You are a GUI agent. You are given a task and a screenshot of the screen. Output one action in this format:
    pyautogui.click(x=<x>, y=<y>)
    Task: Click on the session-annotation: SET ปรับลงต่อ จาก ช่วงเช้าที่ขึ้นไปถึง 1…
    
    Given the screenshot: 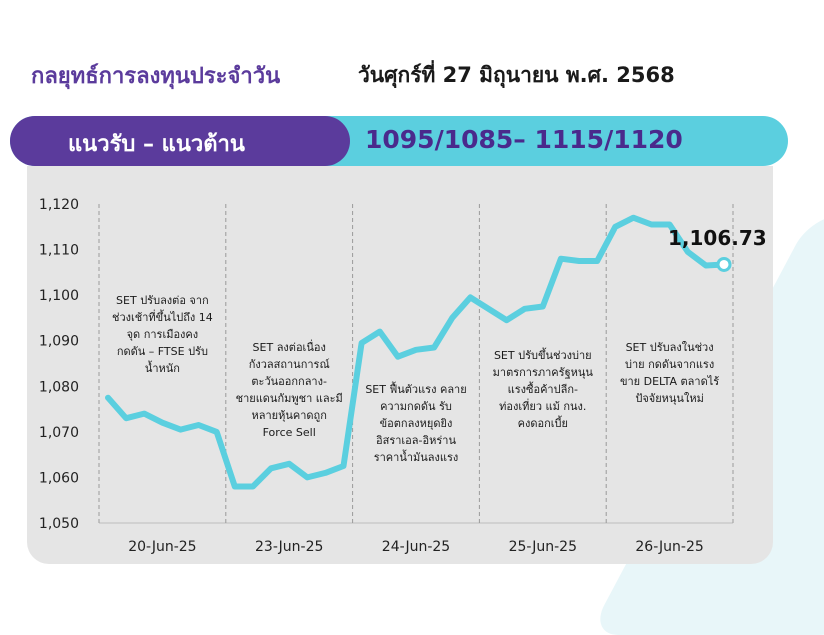 What is the action you would take?
    pyautogui.click(x=162, y=334)
    